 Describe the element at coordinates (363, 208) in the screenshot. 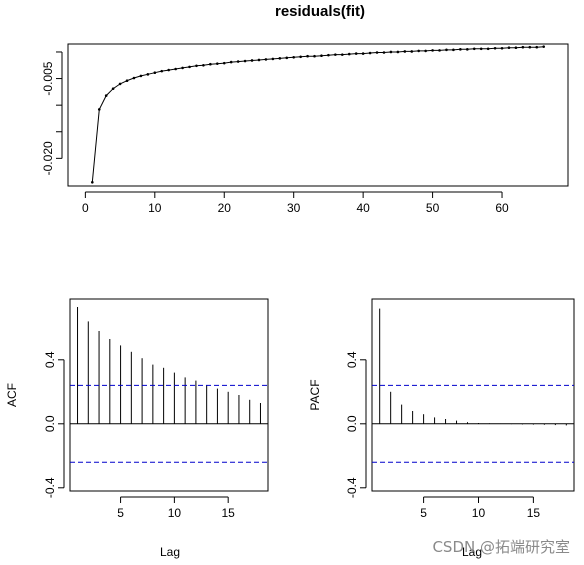

I see `x-tick-label: 40` at that location.